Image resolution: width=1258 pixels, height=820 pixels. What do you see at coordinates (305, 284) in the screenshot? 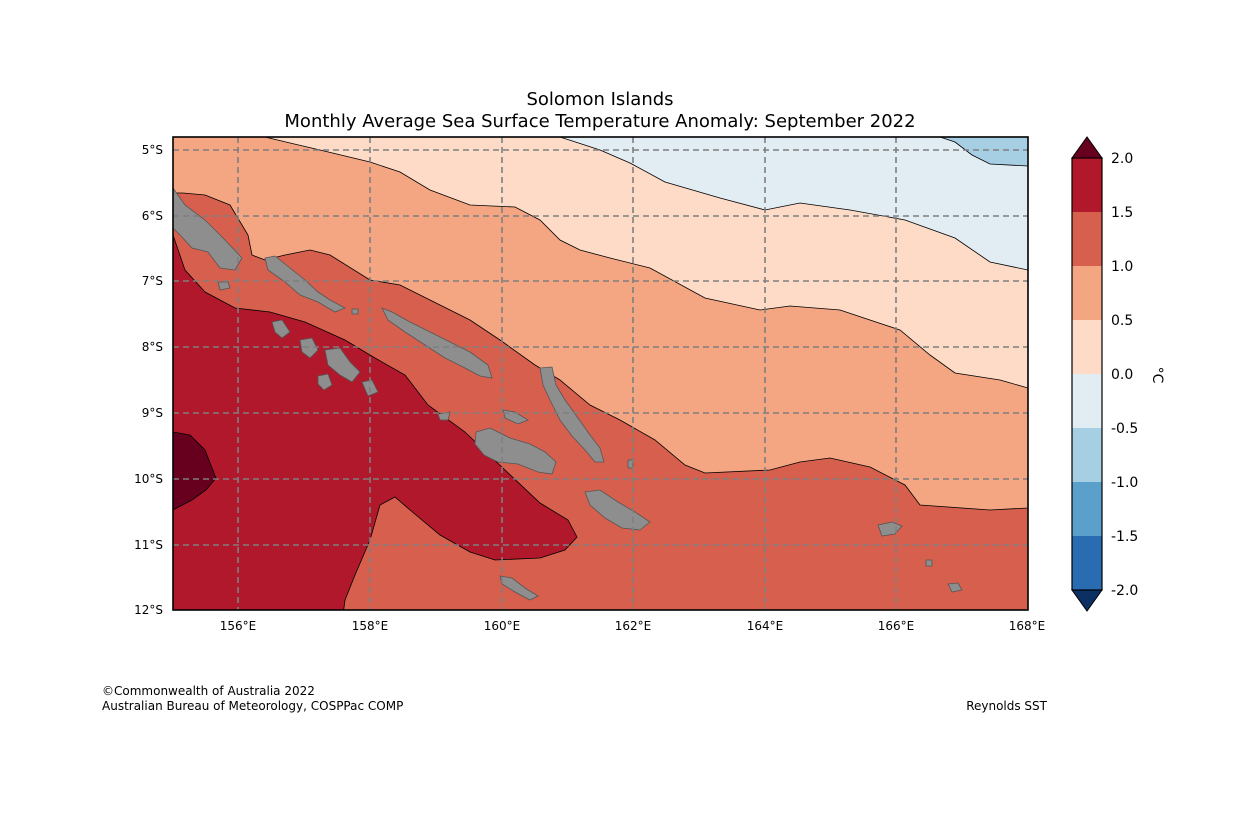
I see `choiseul-island` at bounding box center [305, 284].